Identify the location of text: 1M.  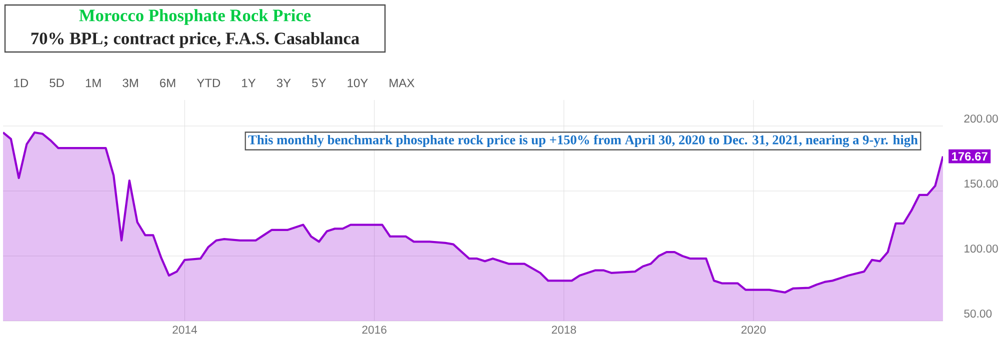
(93, 83).